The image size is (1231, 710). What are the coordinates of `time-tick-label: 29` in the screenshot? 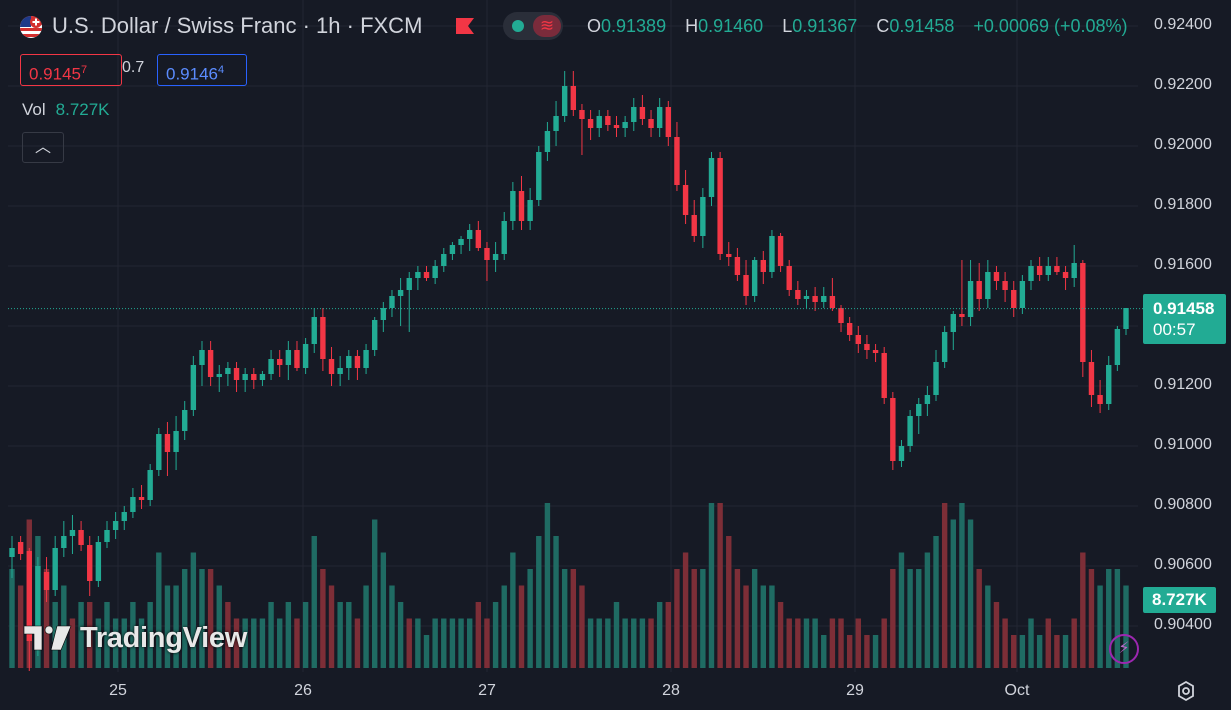 It's located at (855, 690).